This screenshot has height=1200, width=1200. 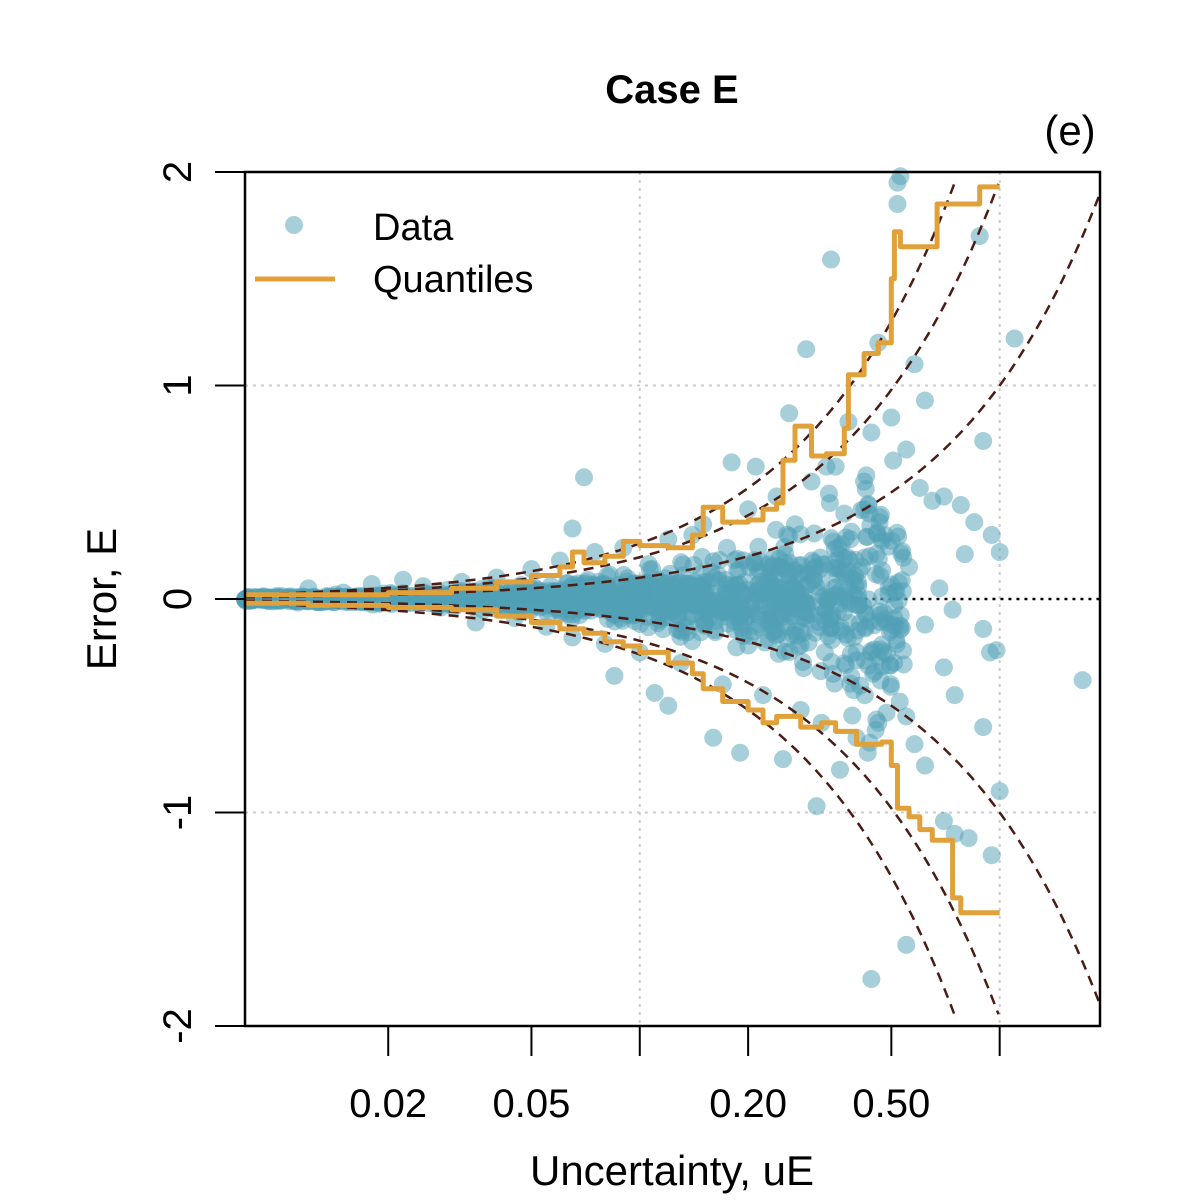 What do you see at coordinates (453, 280) in the screenshot?
I see `legend-quantiles-label: Quantiles` at bounding box center [453, 280].